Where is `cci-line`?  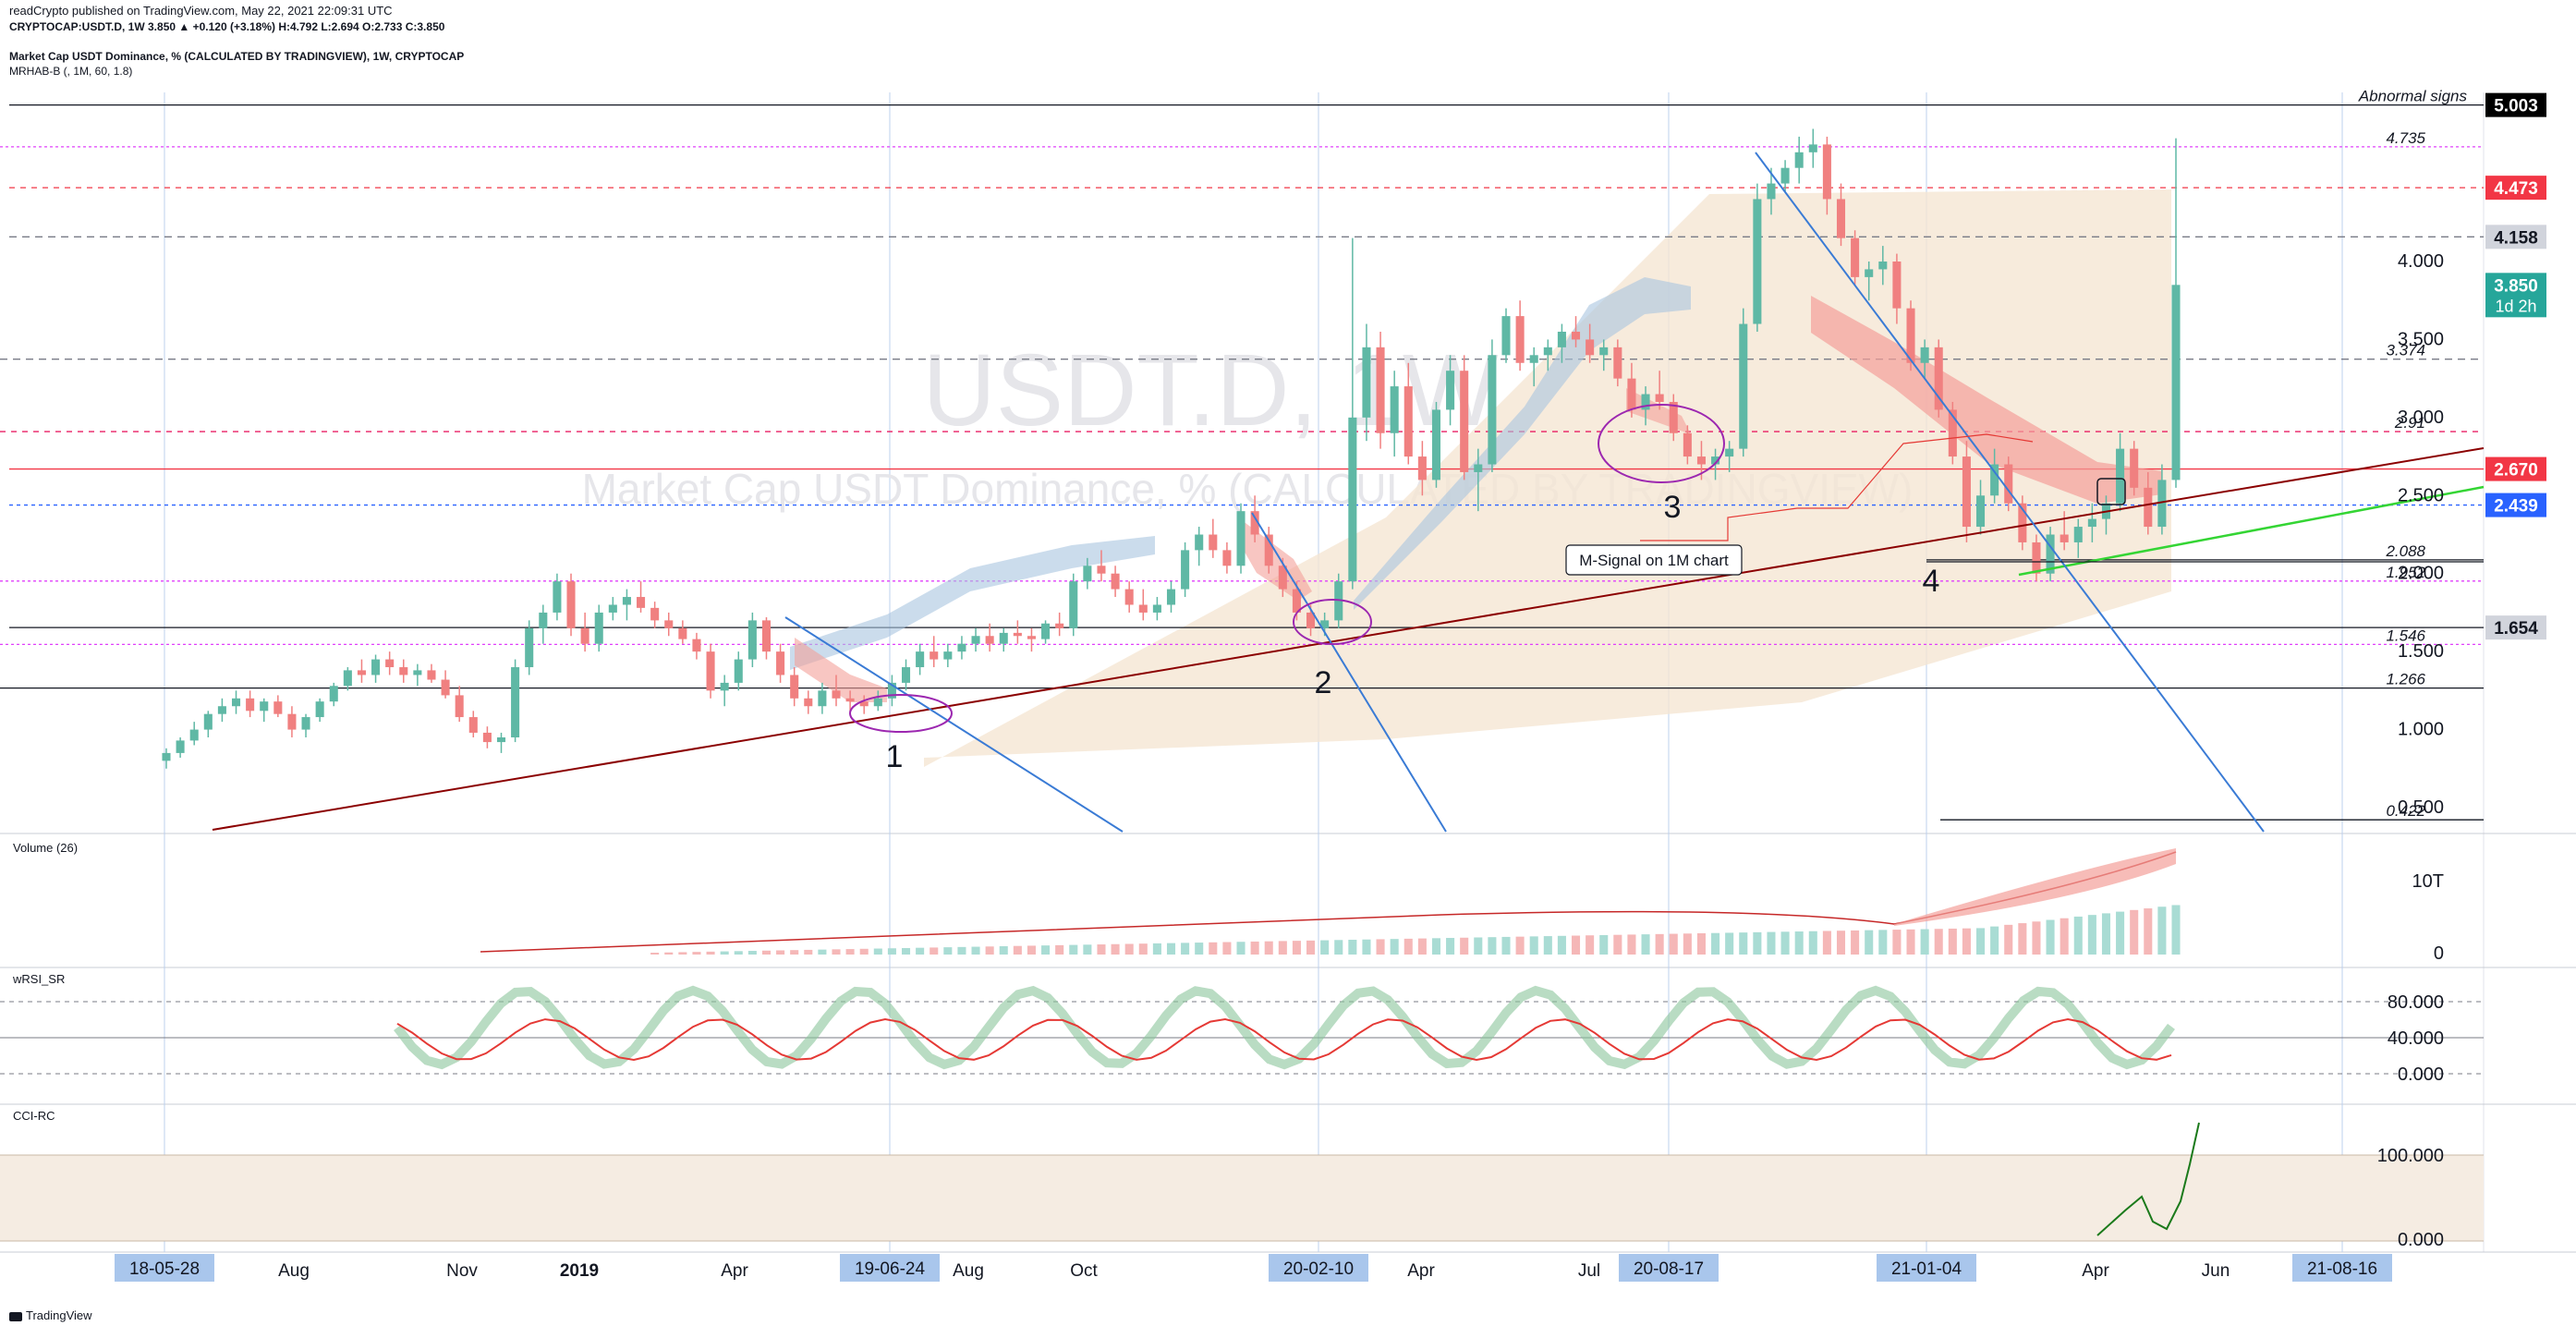 cci-line is located at coordinates (2148, 1179).